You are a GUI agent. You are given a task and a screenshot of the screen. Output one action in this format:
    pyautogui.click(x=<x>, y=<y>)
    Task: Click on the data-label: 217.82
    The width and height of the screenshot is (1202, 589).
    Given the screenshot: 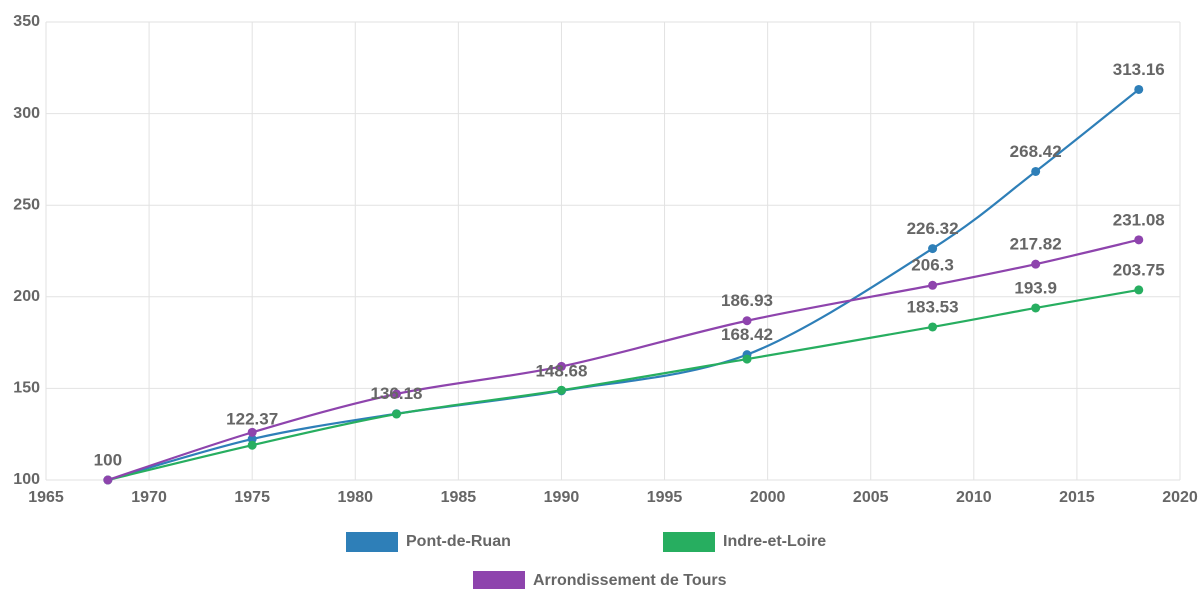 What is the action you would take?
    pyautogui.click(x=1036, y=244)
    